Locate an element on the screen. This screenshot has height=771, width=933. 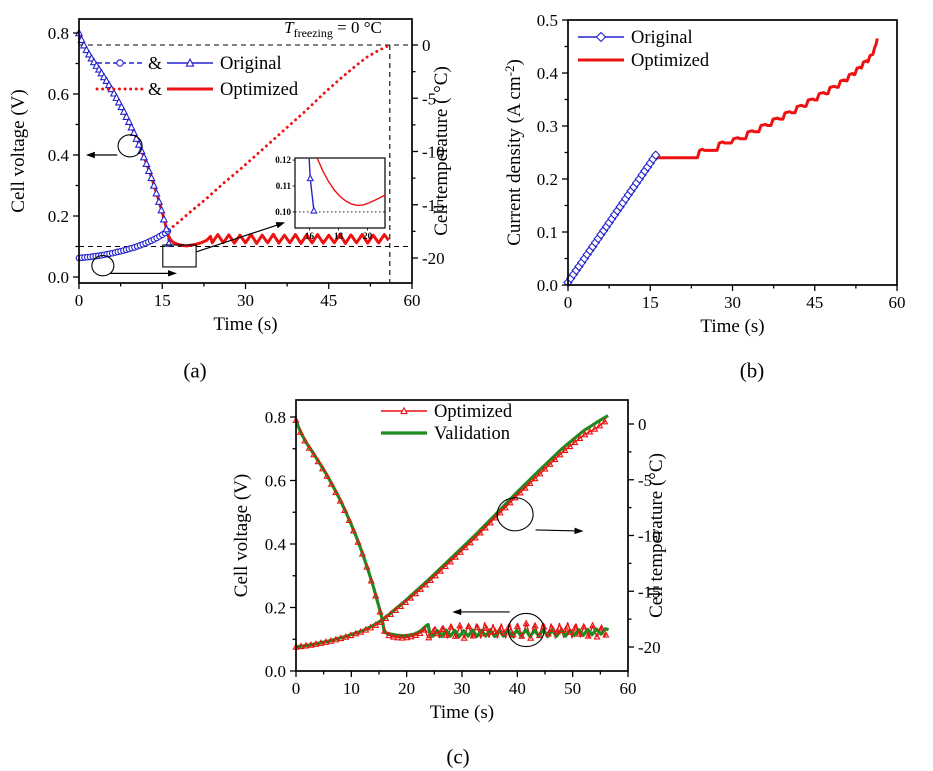
svg-text: 0.10 is located at coordinates (283, 212).